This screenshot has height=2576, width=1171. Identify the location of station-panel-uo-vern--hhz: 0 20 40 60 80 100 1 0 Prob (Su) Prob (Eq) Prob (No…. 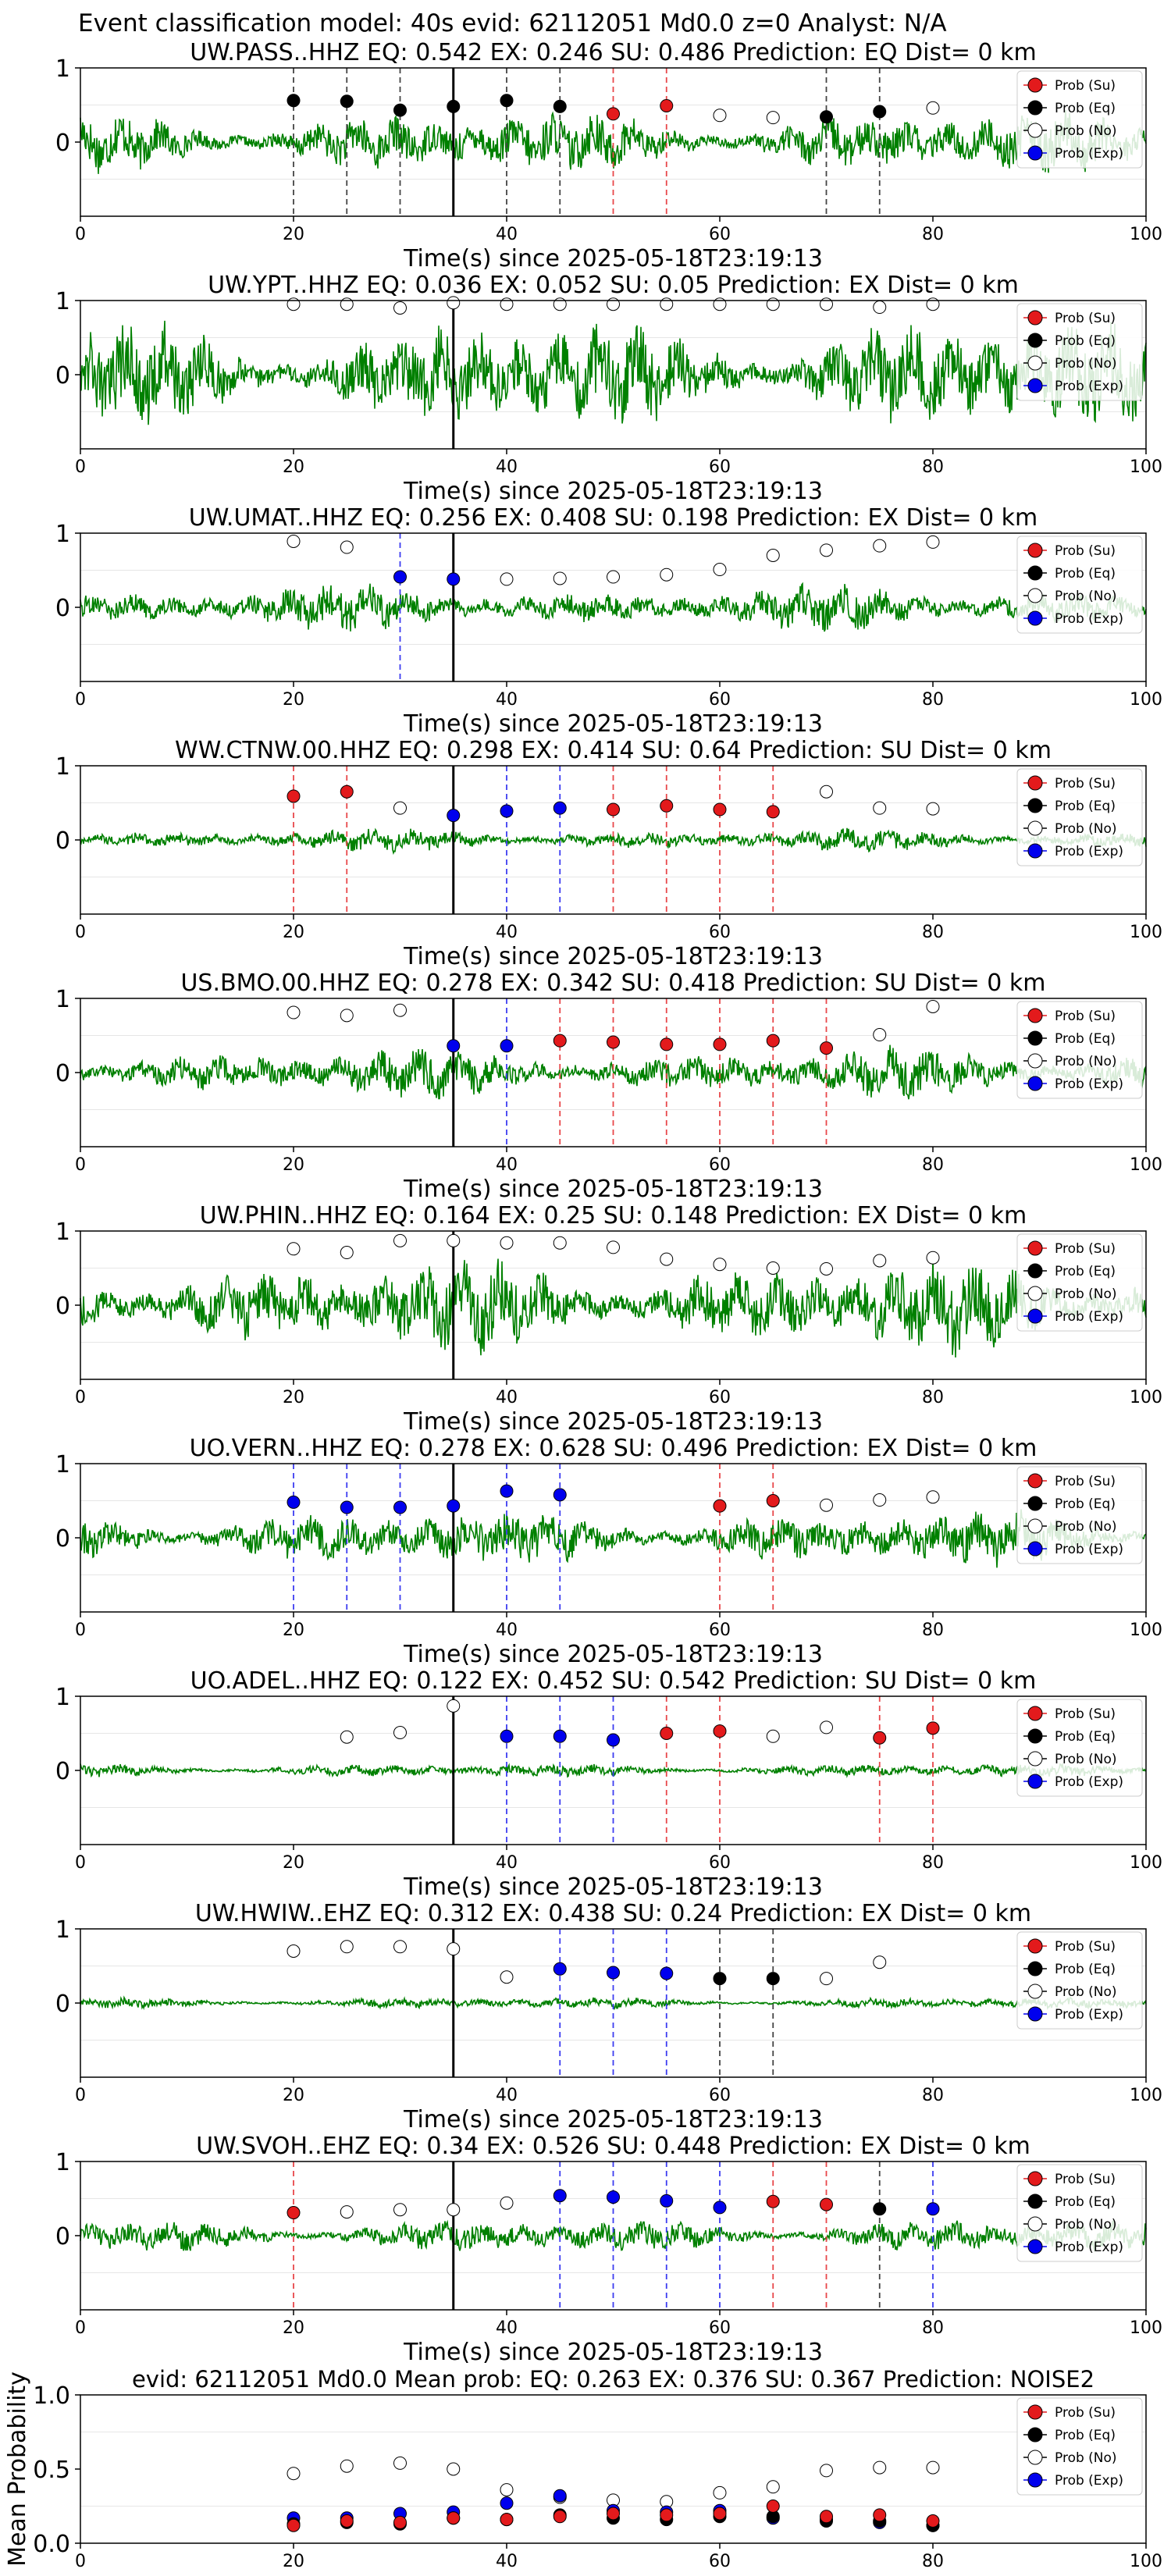
(608, 1551).